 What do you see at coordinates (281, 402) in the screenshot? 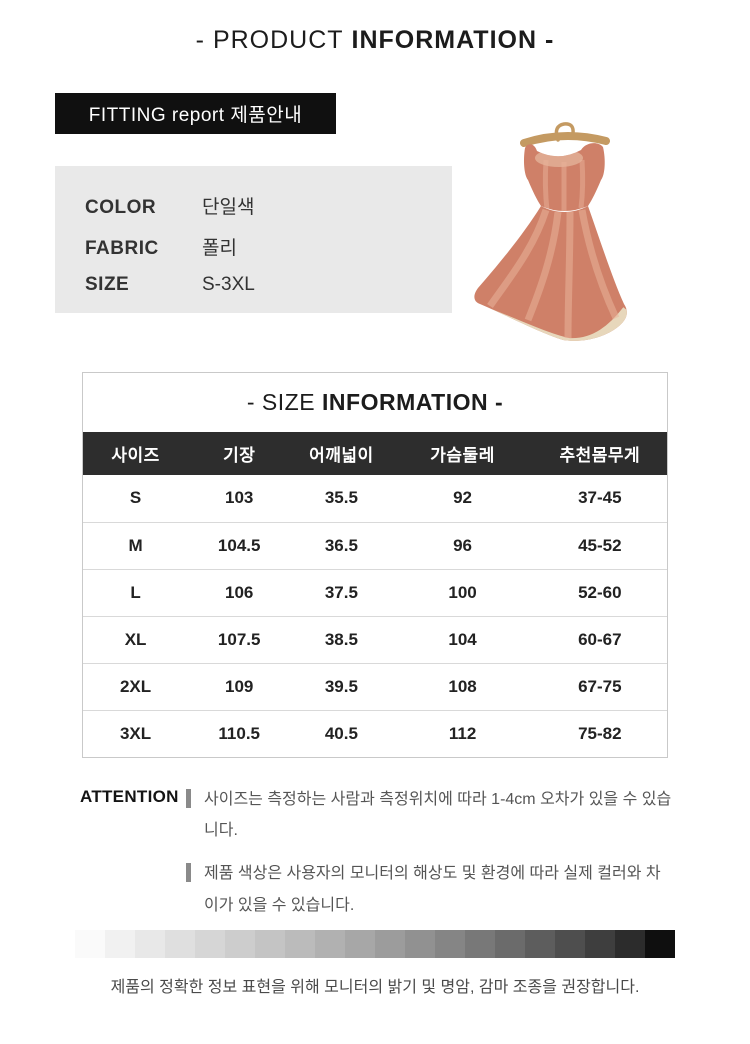
I see `size-table-title-light: - SIZE` at bounding box center [281, 402].